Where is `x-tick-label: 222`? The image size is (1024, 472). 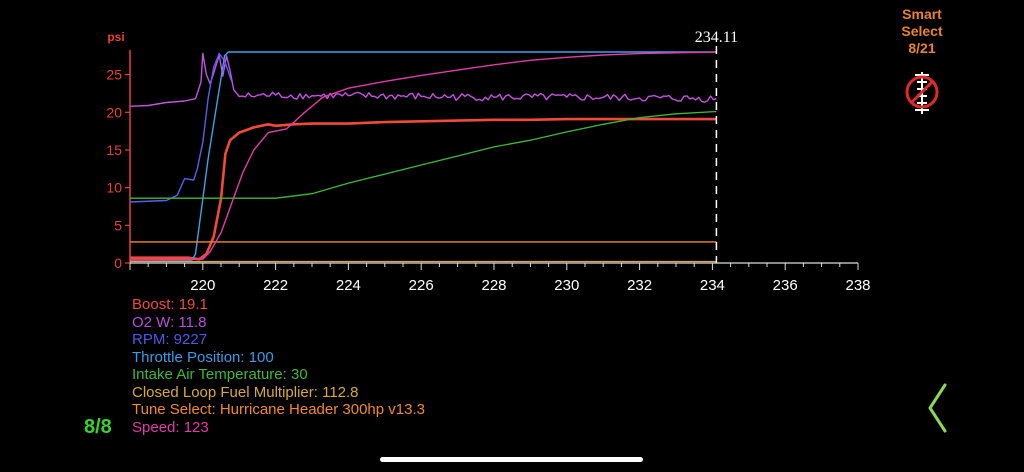 x-tick-label: 222 is located at coordinates (275, 285).